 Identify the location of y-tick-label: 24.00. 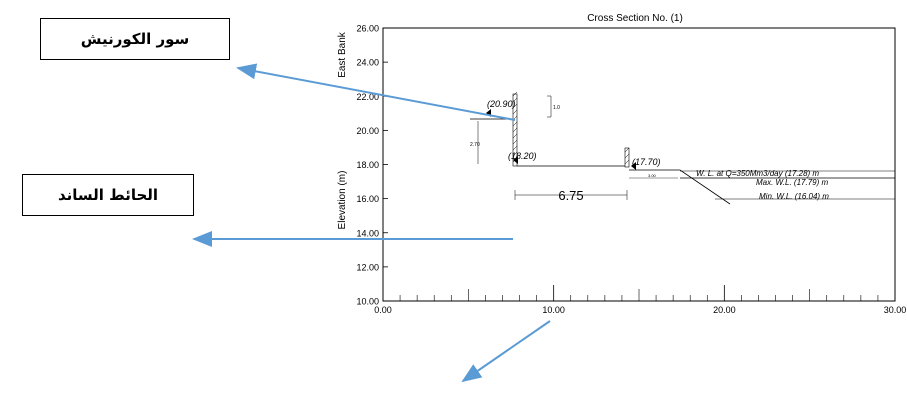
(367, 63).